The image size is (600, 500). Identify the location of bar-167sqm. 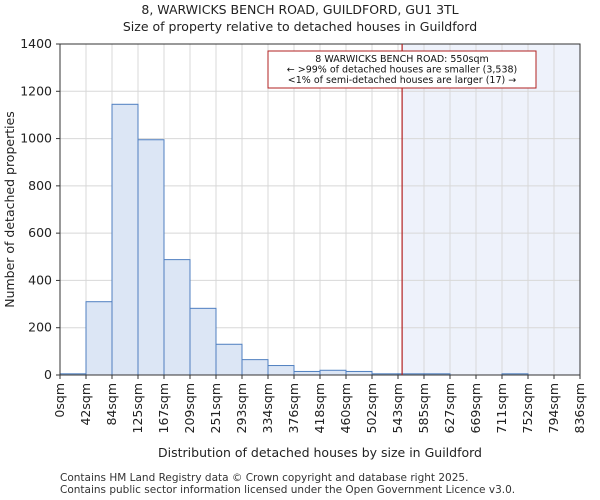
(177, 317).